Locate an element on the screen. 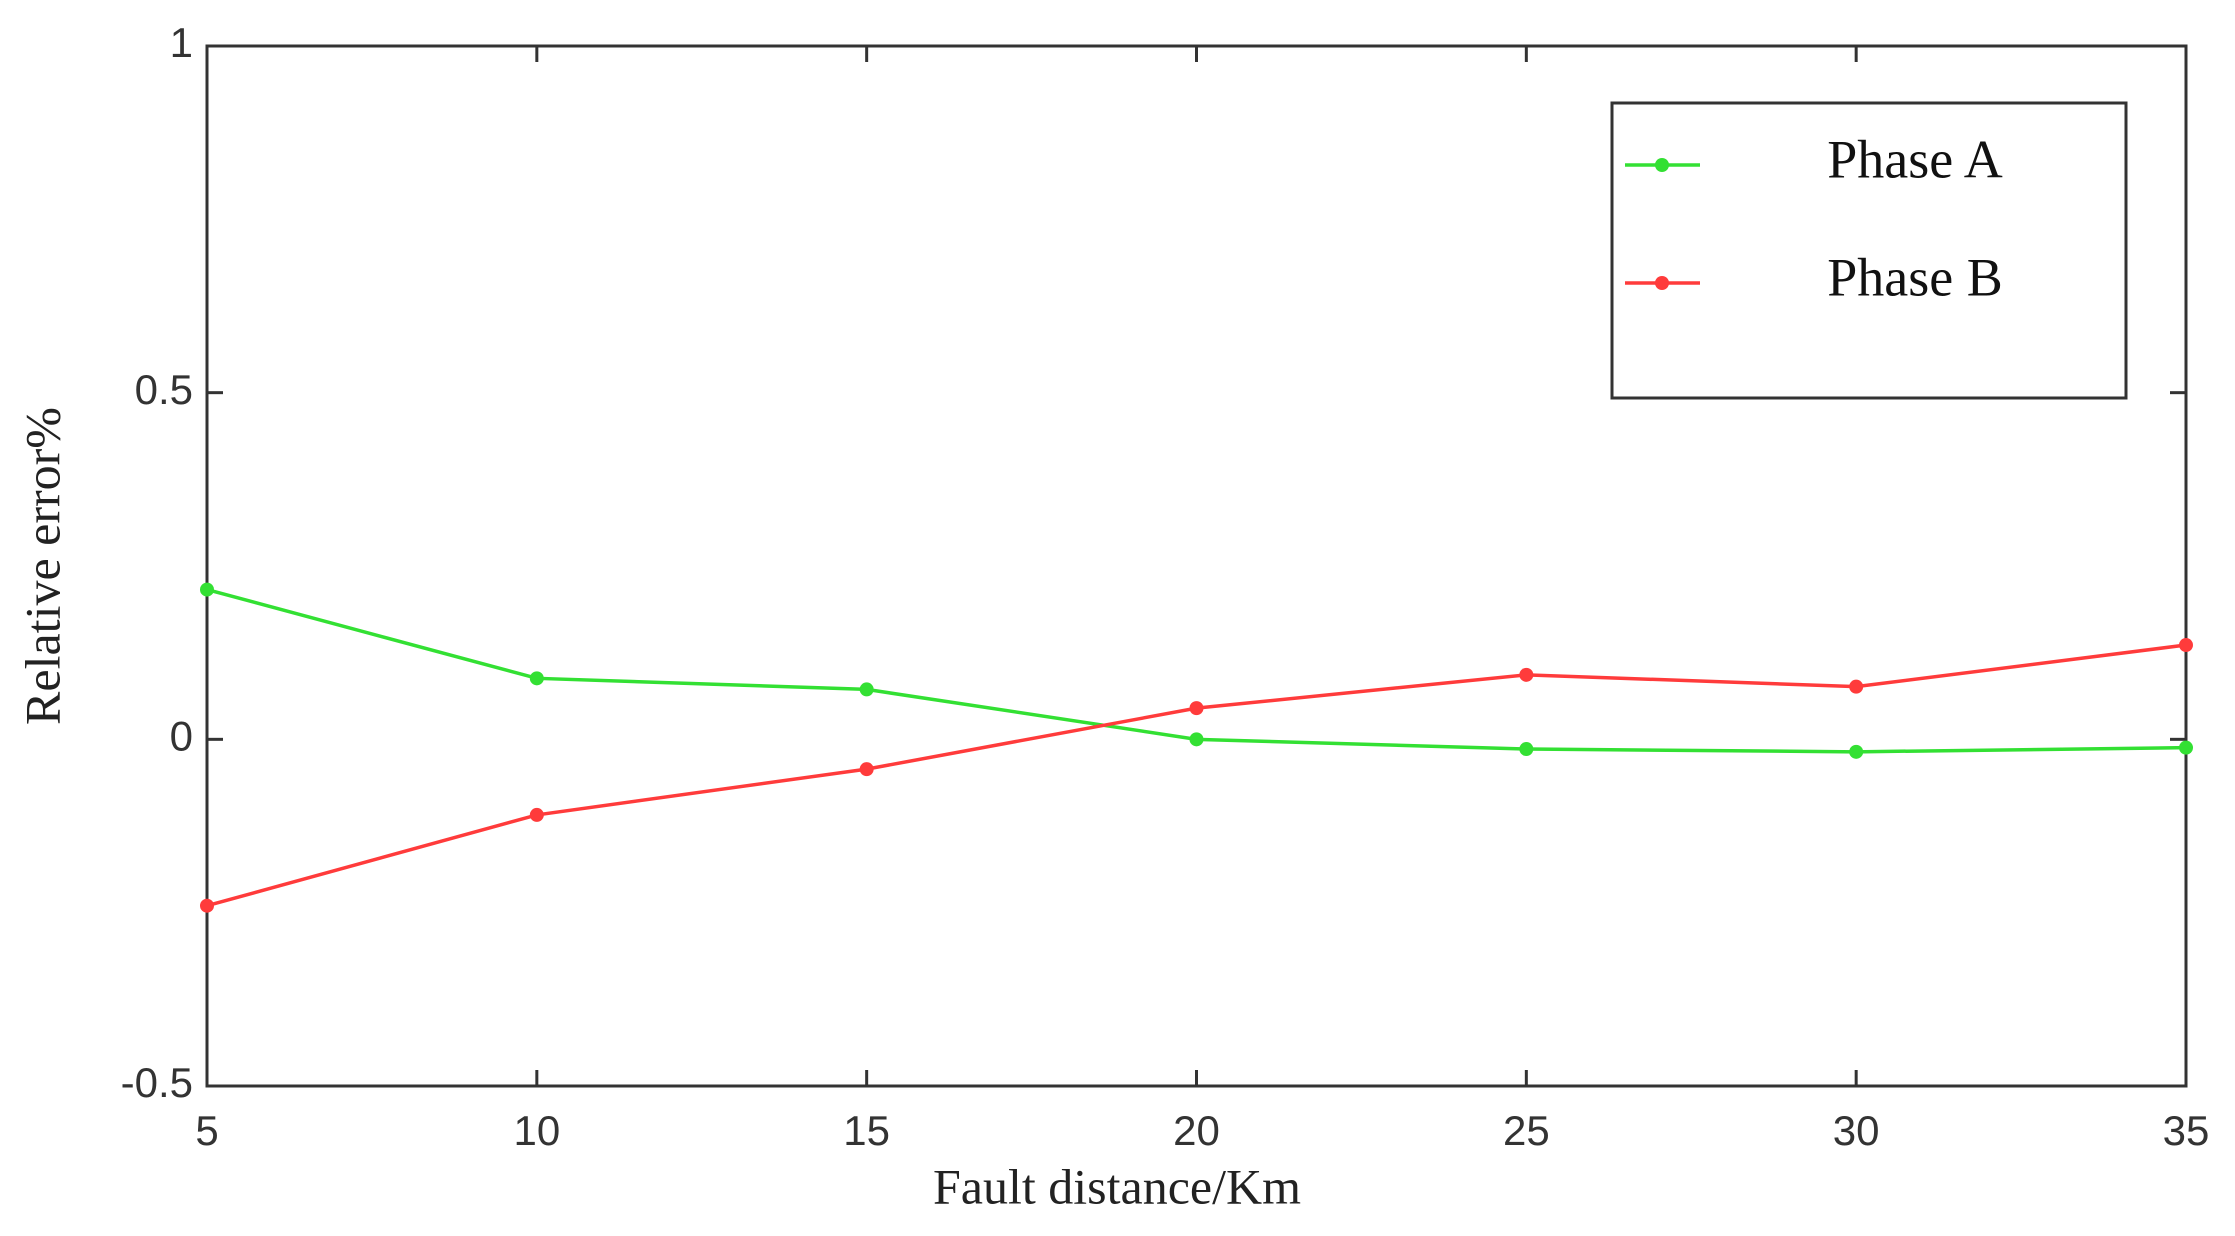  x-tick-label: 35 is located at coordinates (2186, 1130).